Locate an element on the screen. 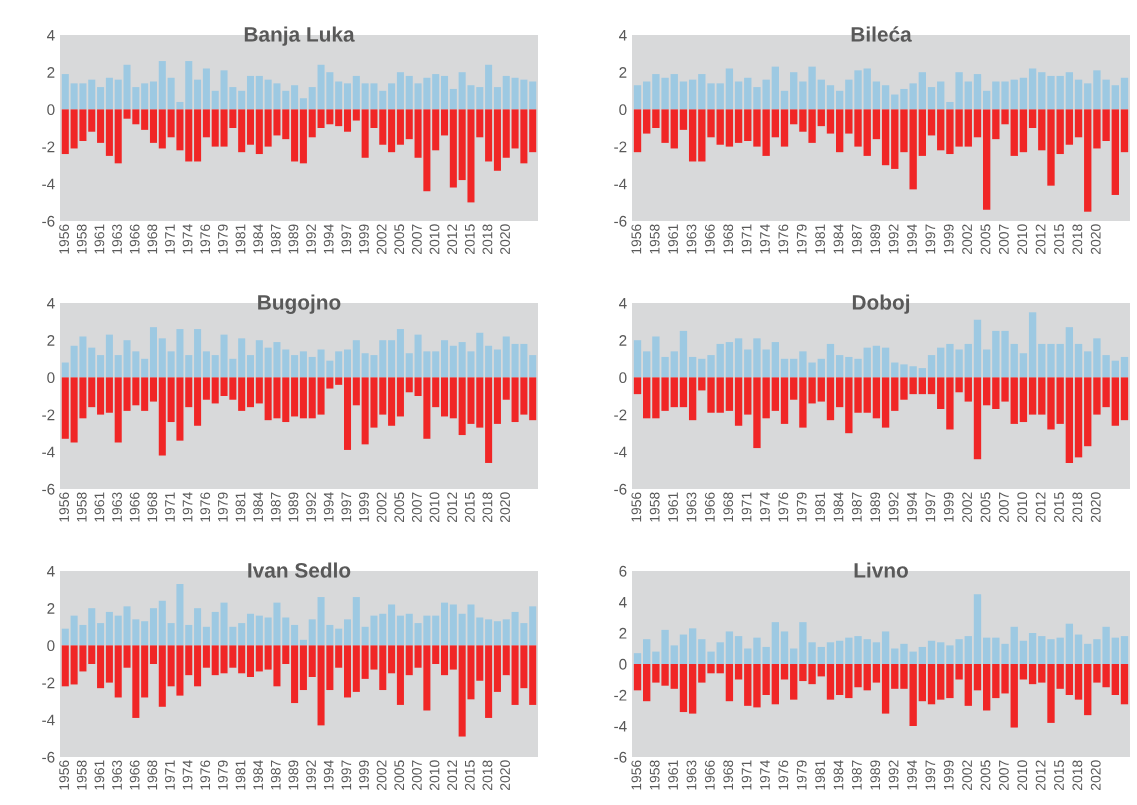 The image size is (1137, 805). y-tick-label: -4 is located at coordinates (620, 184).